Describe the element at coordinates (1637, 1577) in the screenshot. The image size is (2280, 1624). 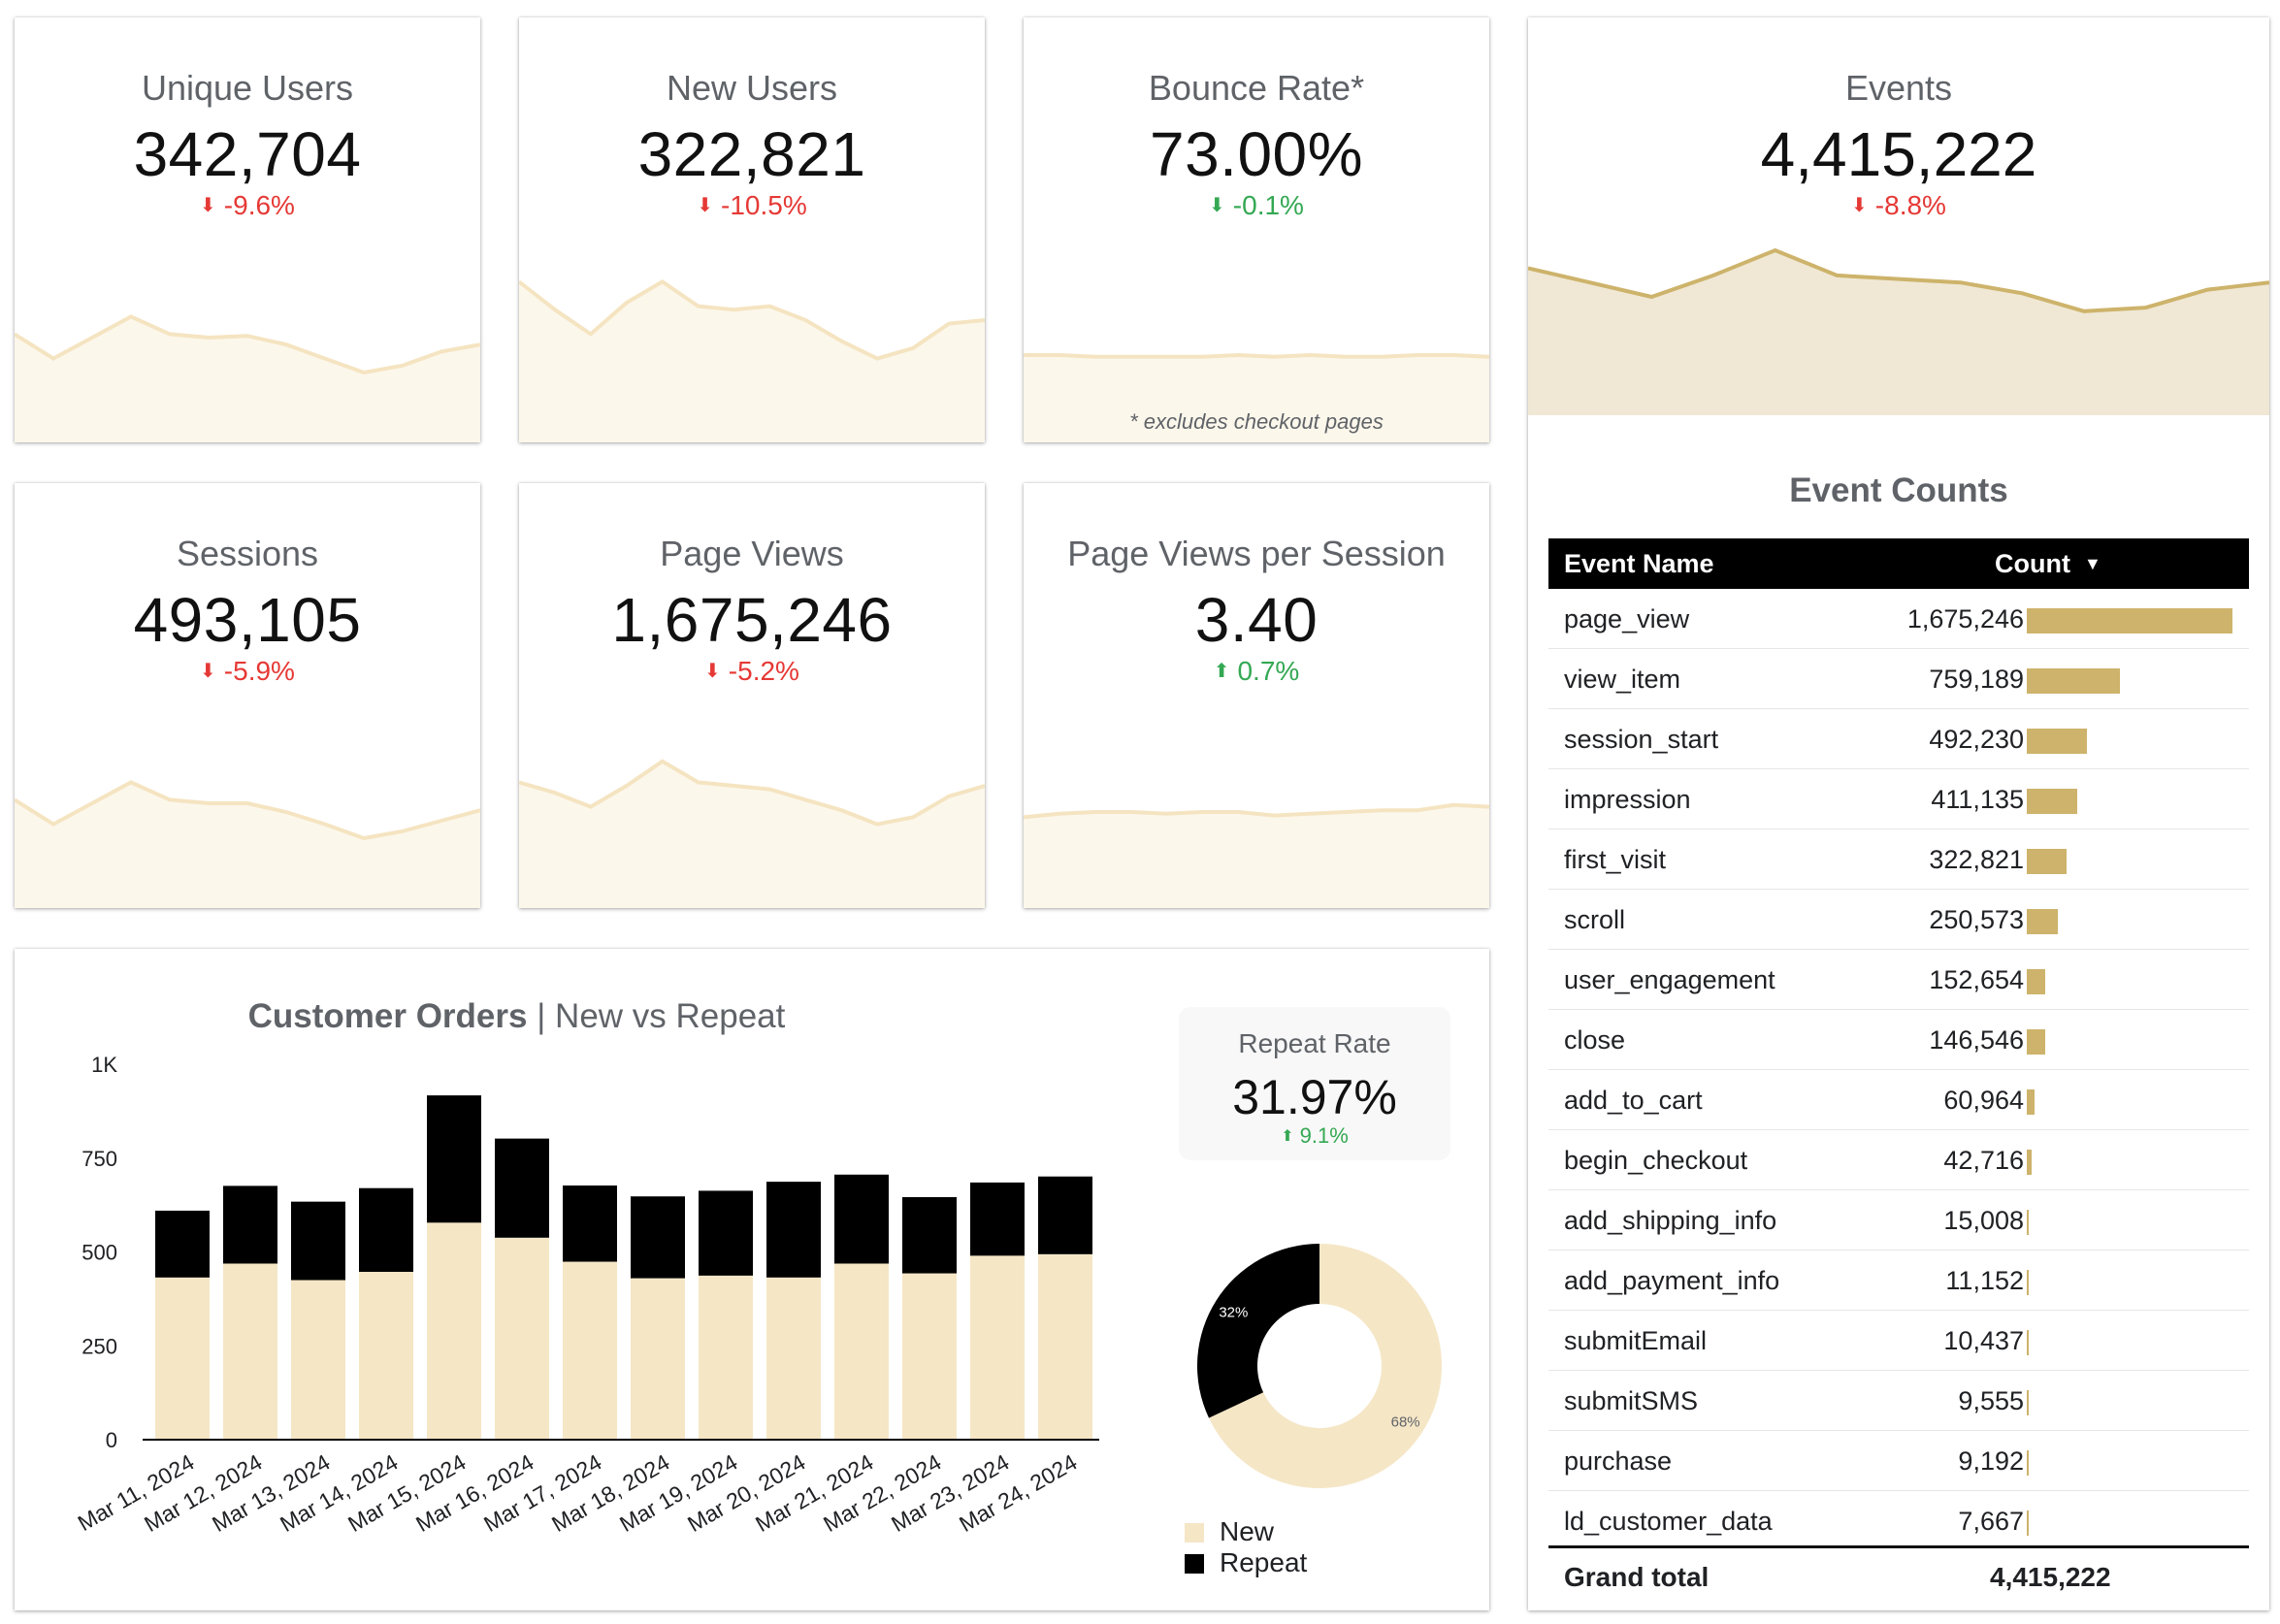
I see `grand-total-label: Grand total` at that location.